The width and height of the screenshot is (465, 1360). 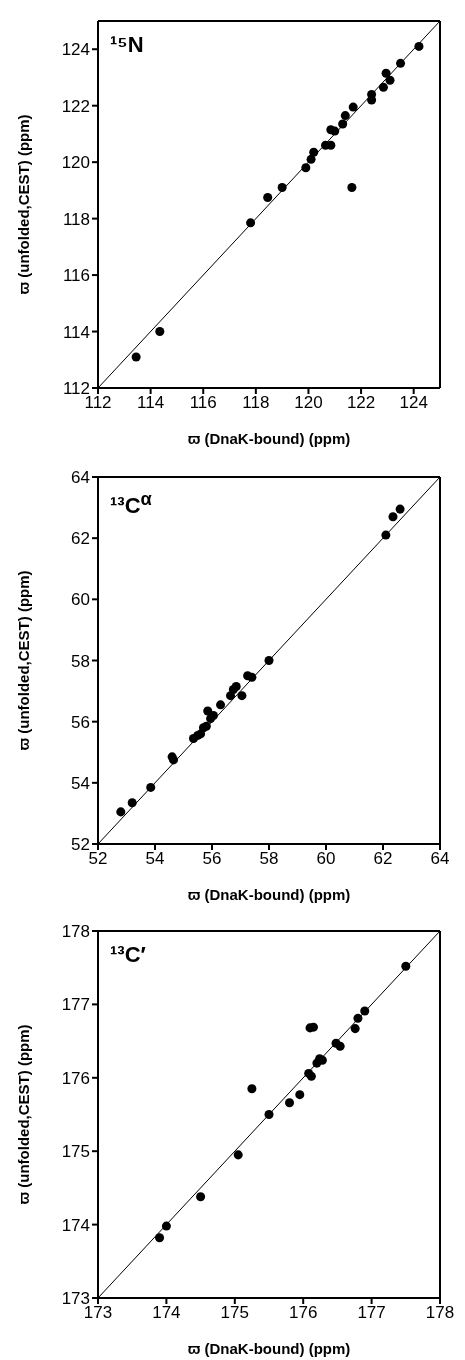 What do you see at coordinates (80, 600) in the screenshot?
I see `y-tick-label: 60` at bounding box center [80, 600].